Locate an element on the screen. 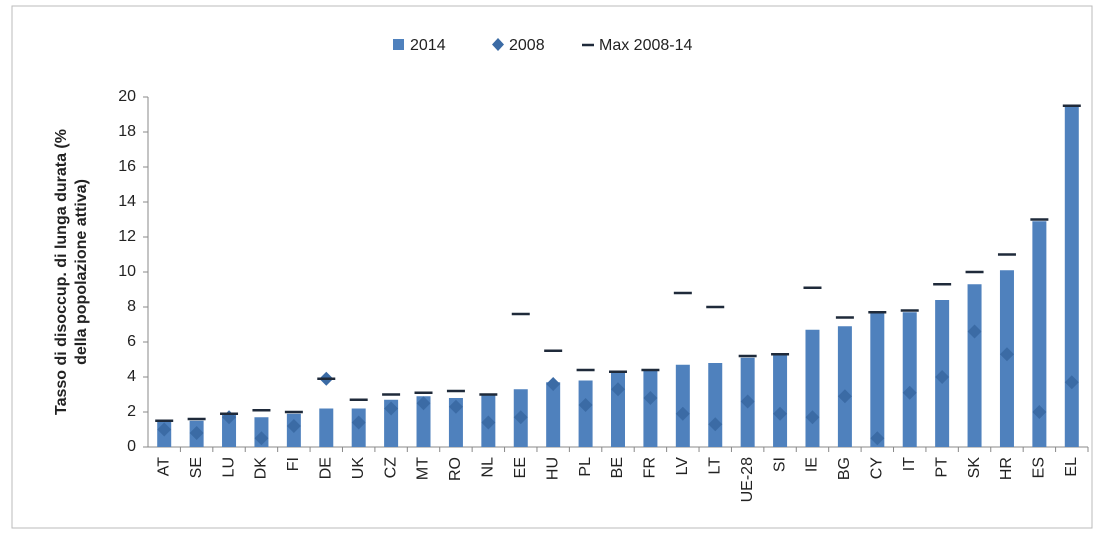 This screenshot has width=1102, height=534. x-tick-label: DE is located at coordinates (325, 468).